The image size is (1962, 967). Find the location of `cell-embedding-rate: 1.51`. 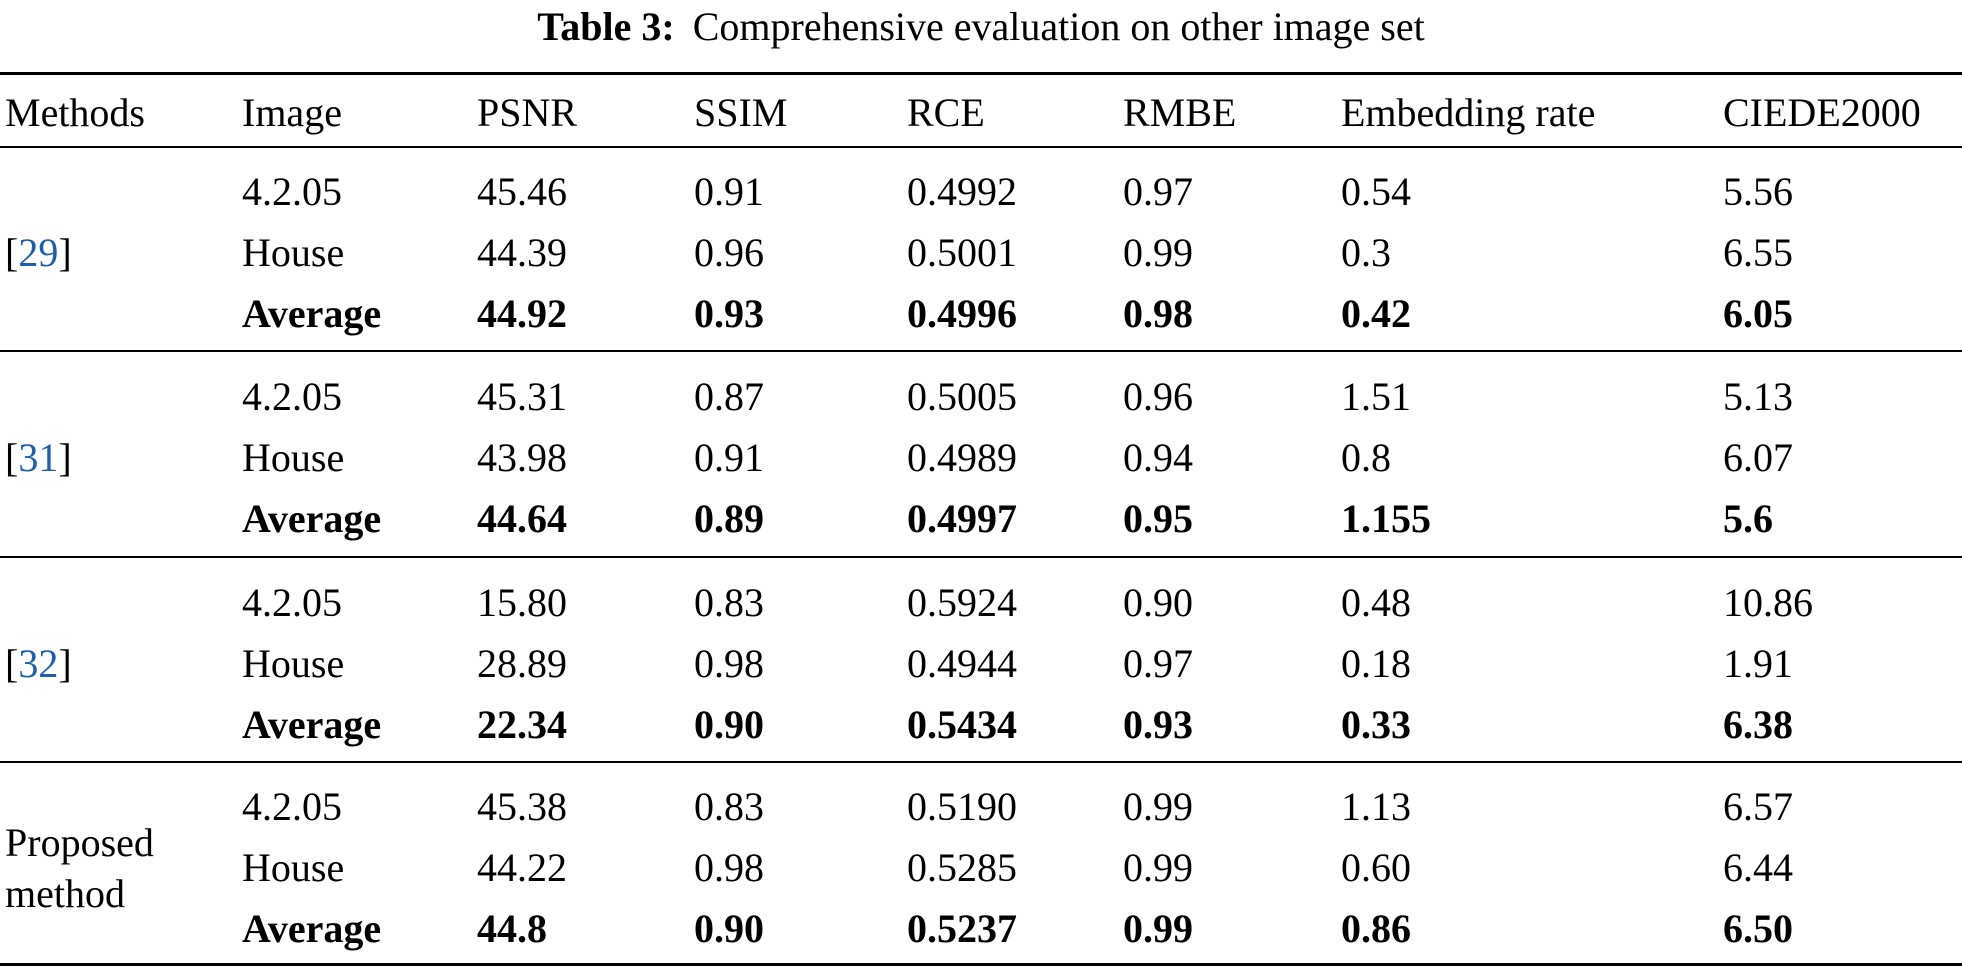

cell-embedding-rate: 1.51 is located at coordinates (1376, 396).